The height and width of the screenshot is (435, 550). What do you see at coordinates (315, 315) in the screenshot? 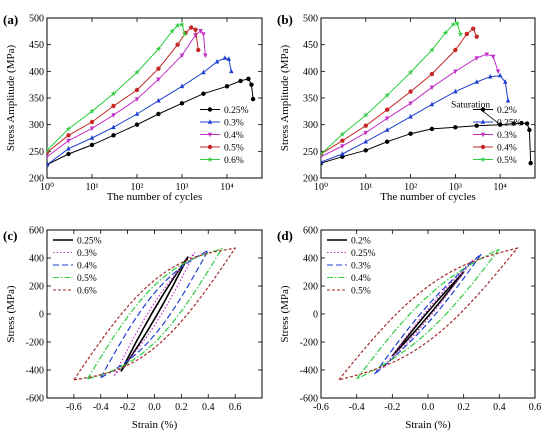
I see `y-tick-label: 0` at bounding box center [315, 315].